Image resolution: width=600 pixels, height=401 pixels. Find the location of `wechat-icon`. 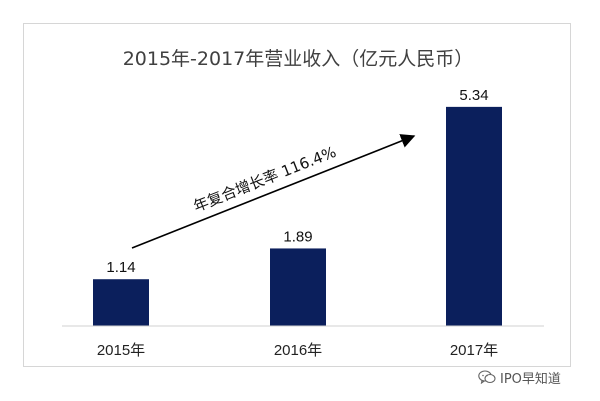

wechat-icon is located at coordinates (487, 377).